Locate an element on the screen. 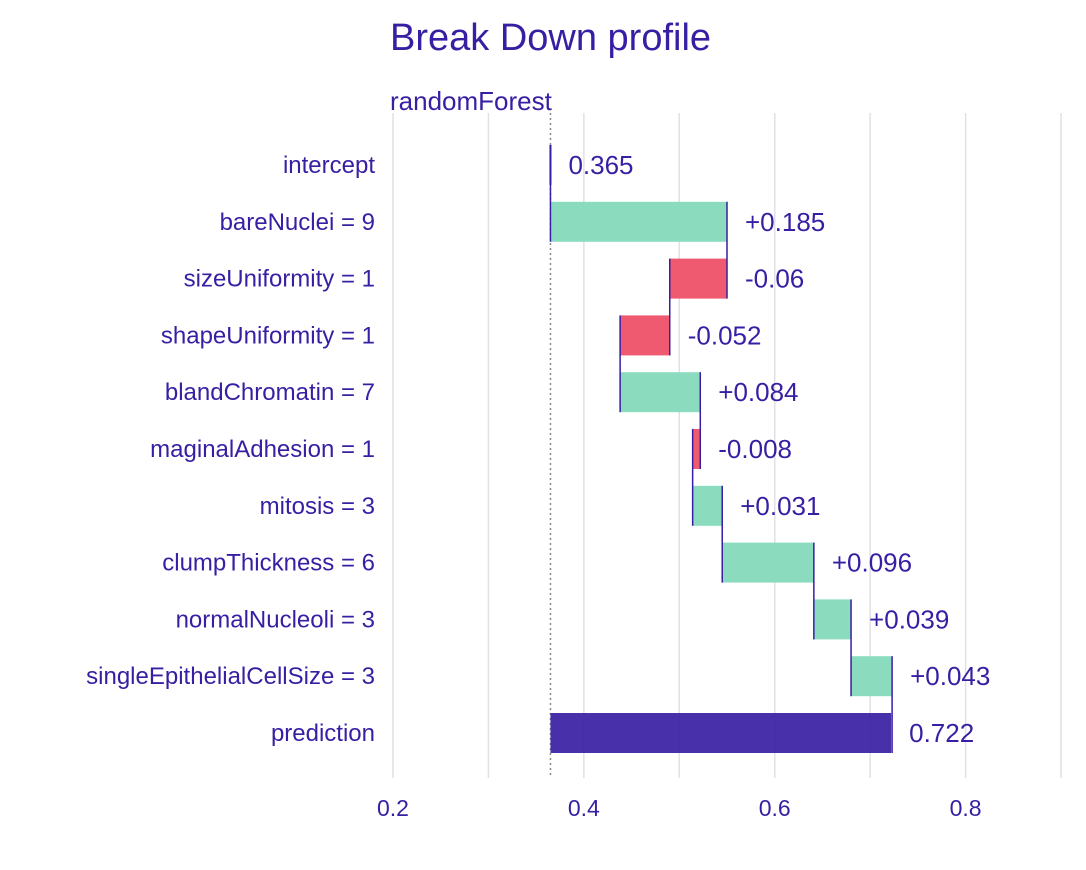  row-label: singleEpithelialCellSize = 3 is located at coordinates (230, 676).